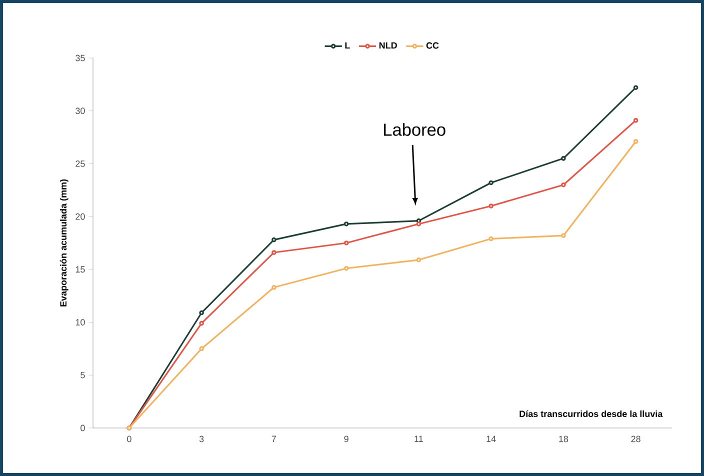  I want to click on x-tick-label: 11, so click(418, 439).